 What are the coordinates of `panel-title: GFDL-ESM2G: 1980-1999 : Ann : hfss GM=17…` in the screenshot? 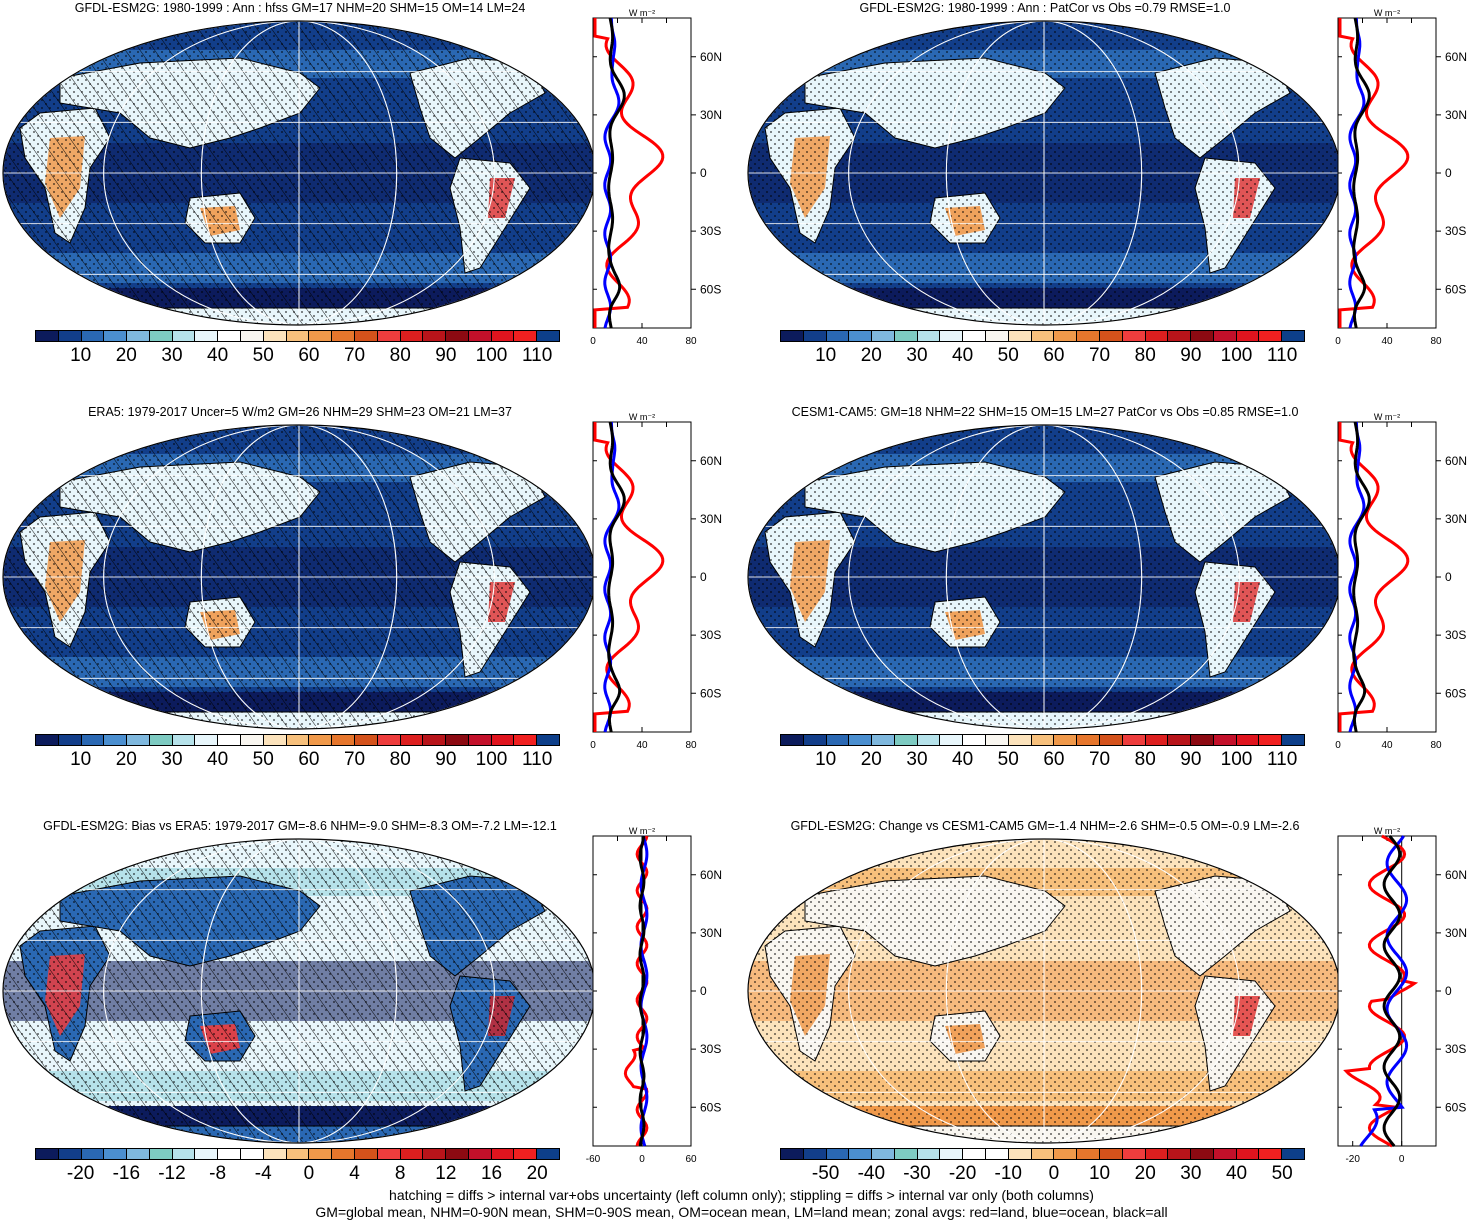 It's located at (300, 8).